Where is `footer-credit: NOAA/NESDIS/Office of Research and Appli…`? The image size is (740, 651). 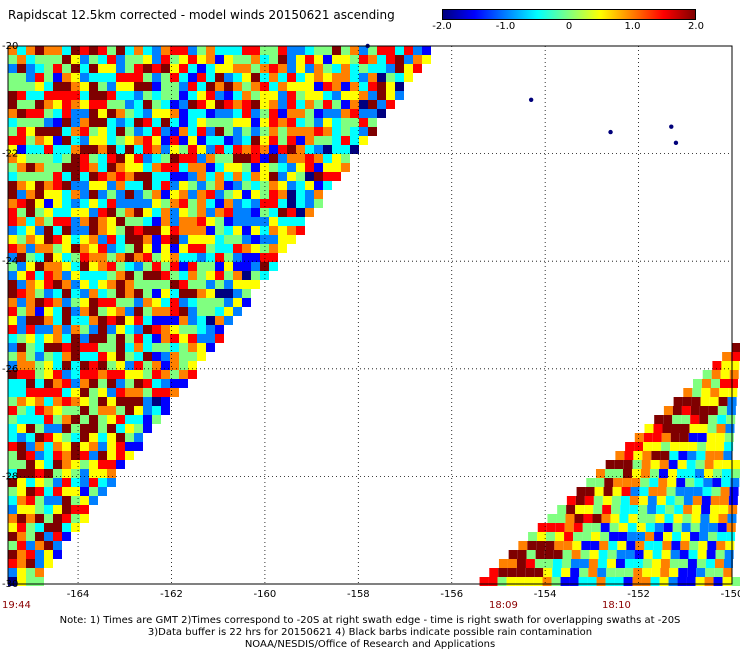
footer-credit: NOAA/NESDIS/Office of Research and Appli… is located at coordinates (370, 644).